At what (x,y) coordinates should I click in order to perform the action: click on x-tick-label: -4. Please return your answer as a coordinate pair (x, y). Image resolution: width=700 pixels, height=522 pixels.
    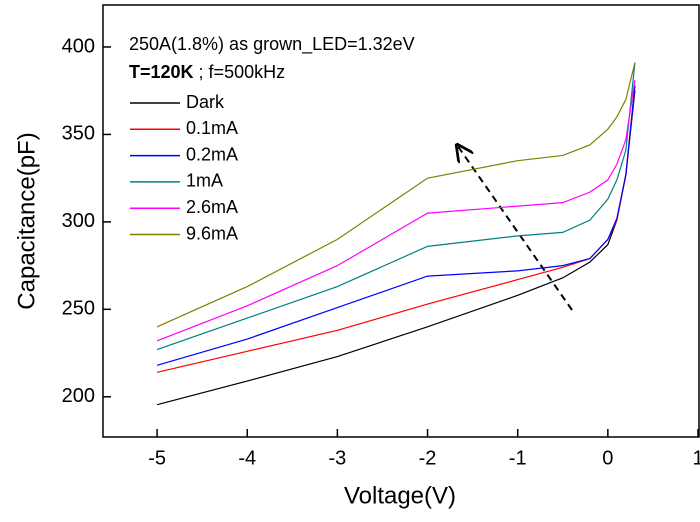
    Looking at the image, I should click on (247, 458).